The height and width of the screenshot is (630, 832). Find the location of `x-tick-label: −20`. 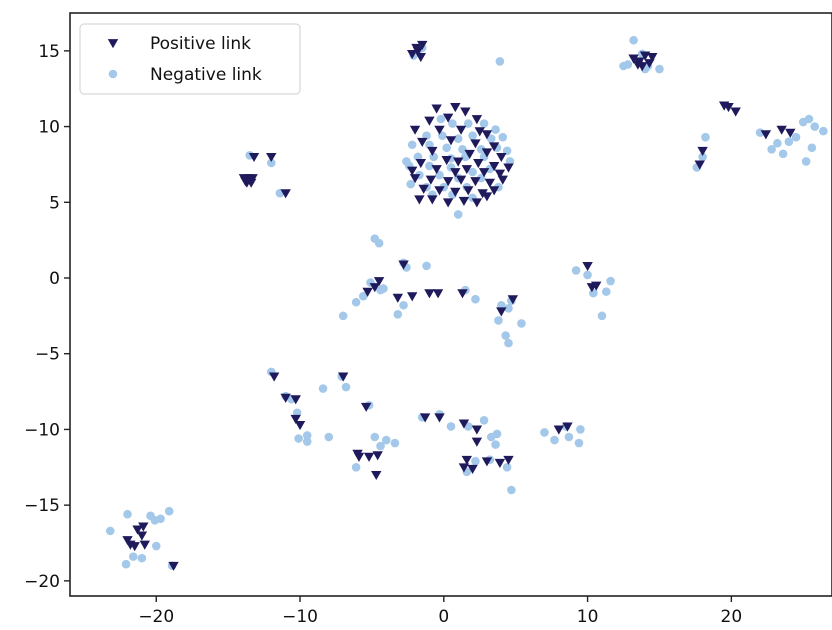

x-tick-label: −20 is located at coordinates (156, 616).